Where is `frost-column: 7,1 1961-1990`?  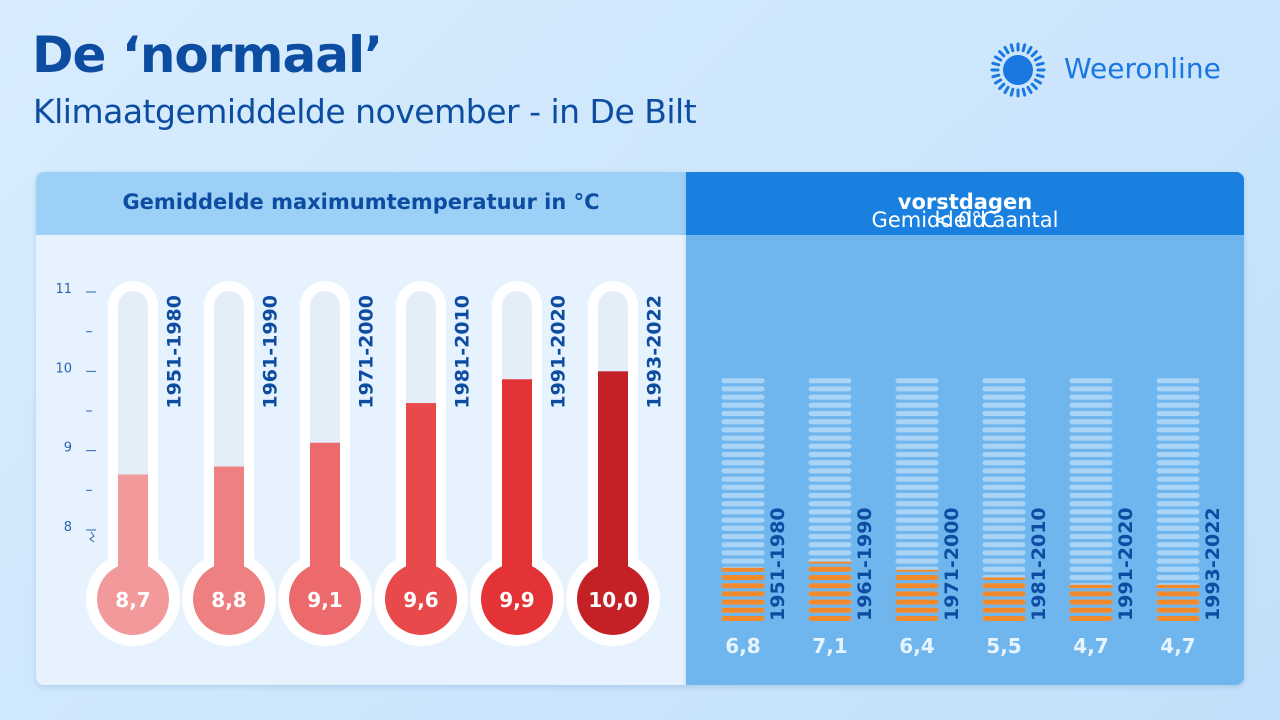 frost-column: 7,1 1961-1990 is located at coordinates (842, 518).